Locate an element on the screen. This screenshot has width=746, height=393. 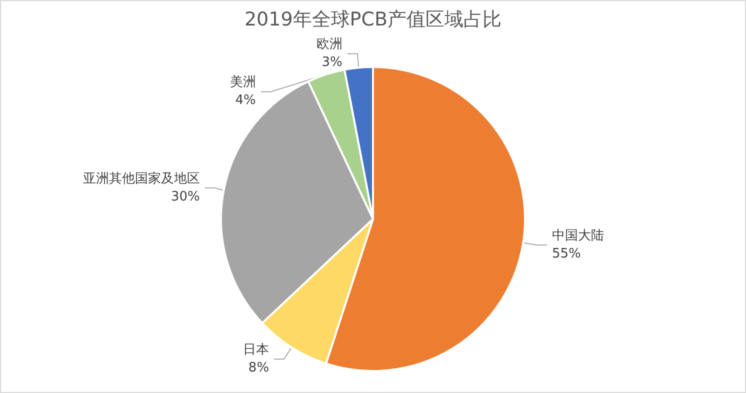
slice-label: 亚洲其他国家及地区 is located at coordinates (141, 178).